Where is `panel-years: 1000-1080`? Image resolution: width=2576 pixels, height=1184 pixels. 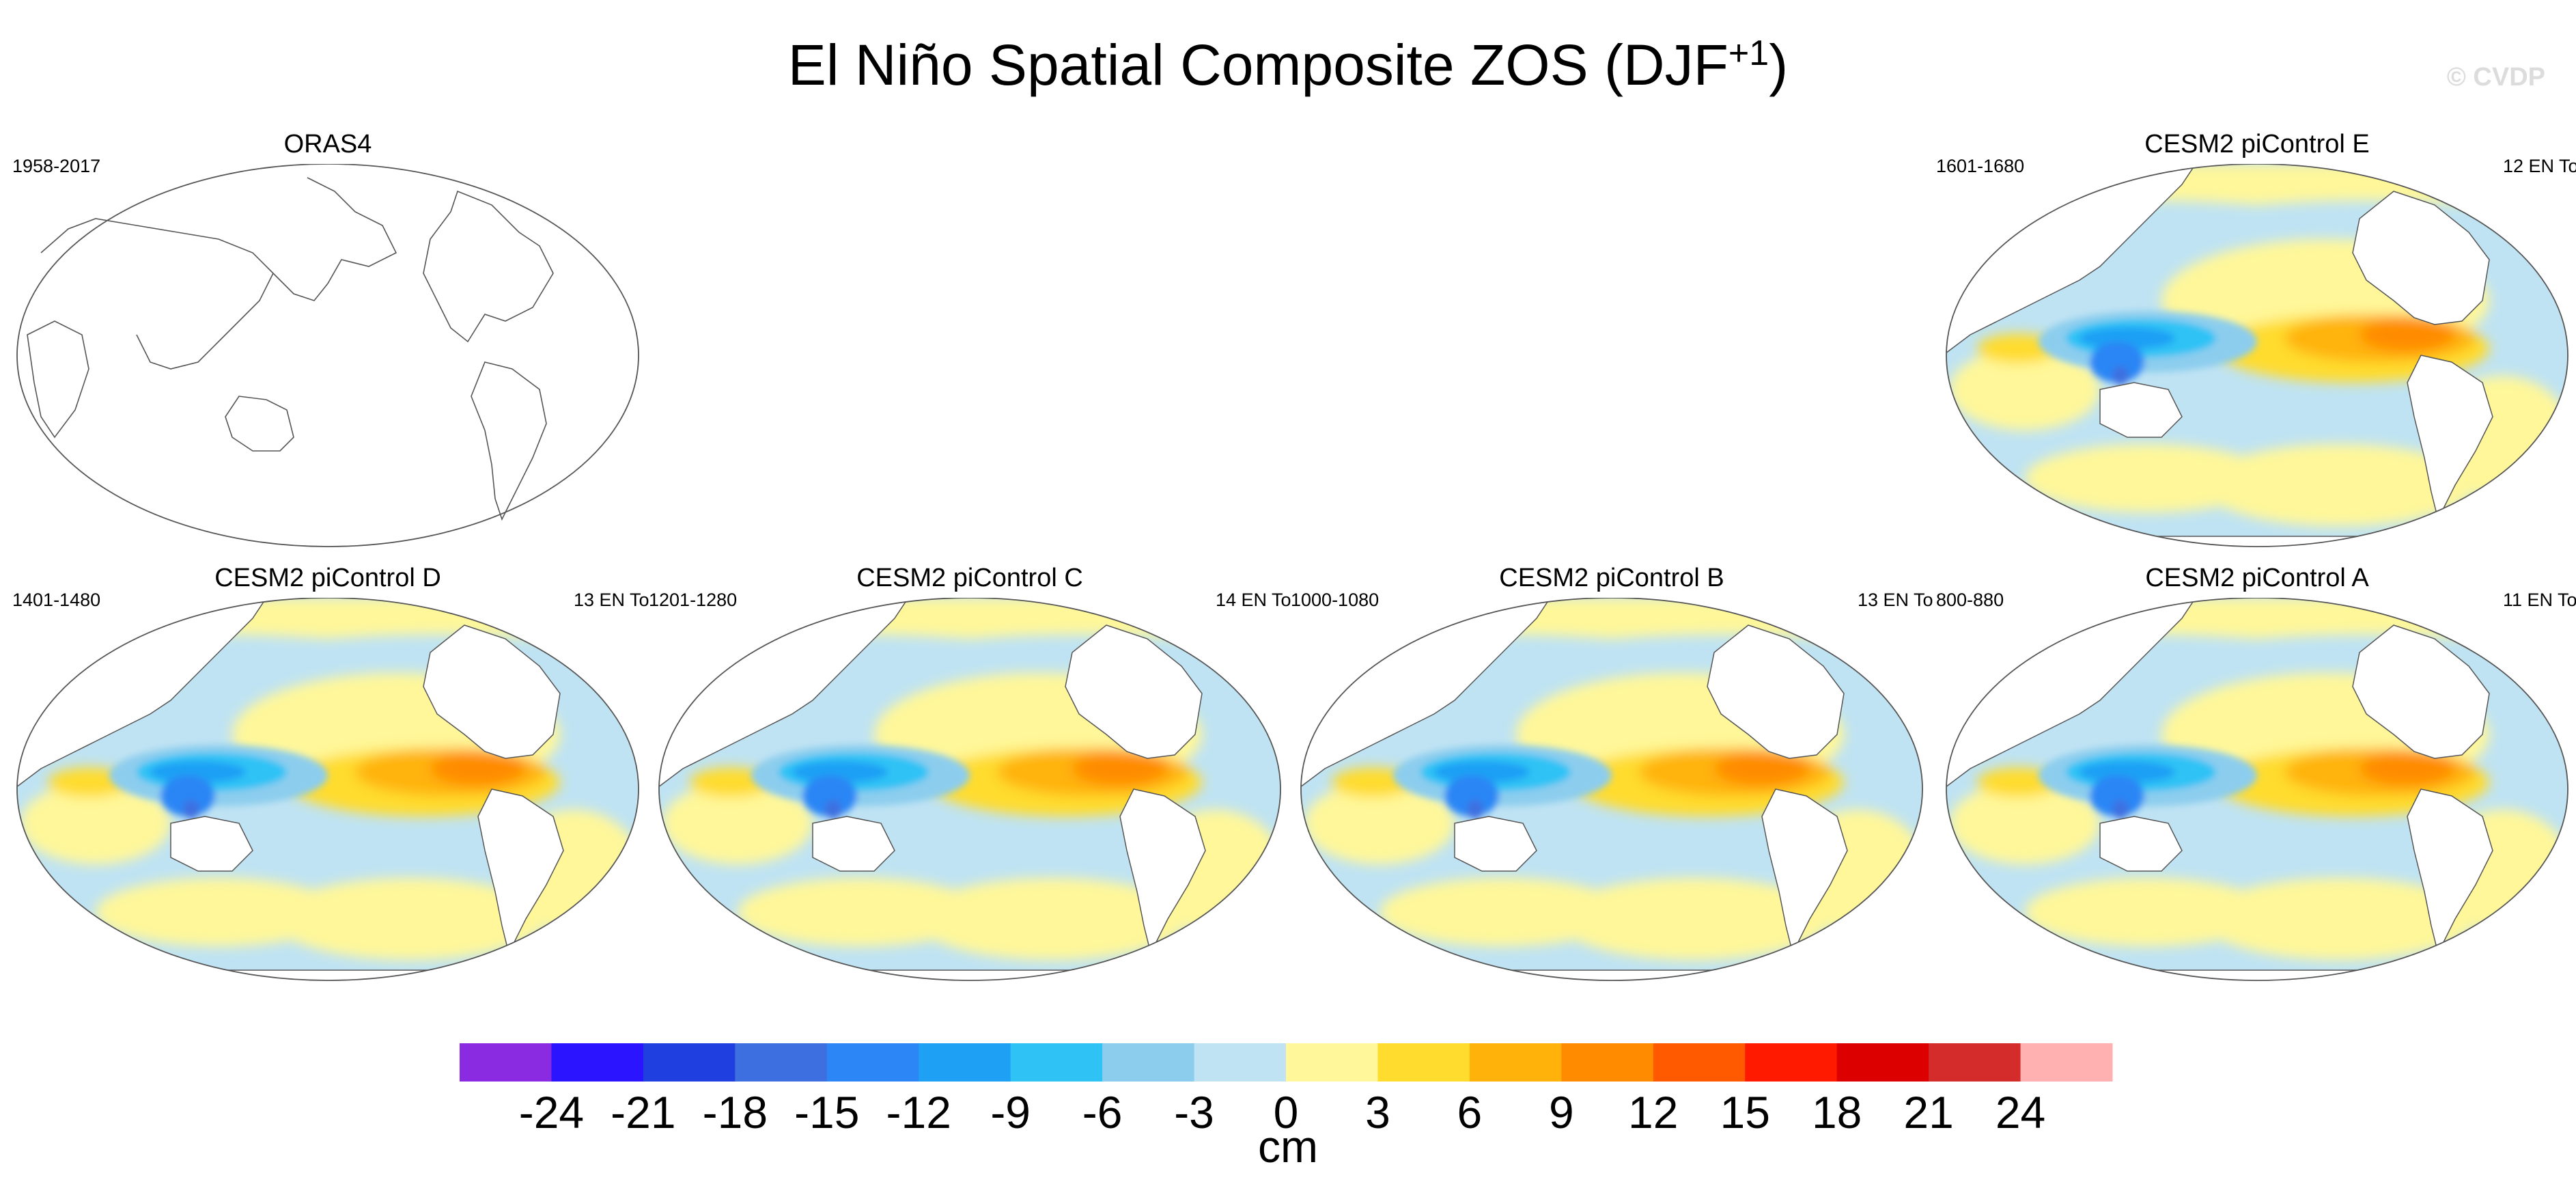
panel-years: 1000-1080 is located at coordinates (1335, 600).